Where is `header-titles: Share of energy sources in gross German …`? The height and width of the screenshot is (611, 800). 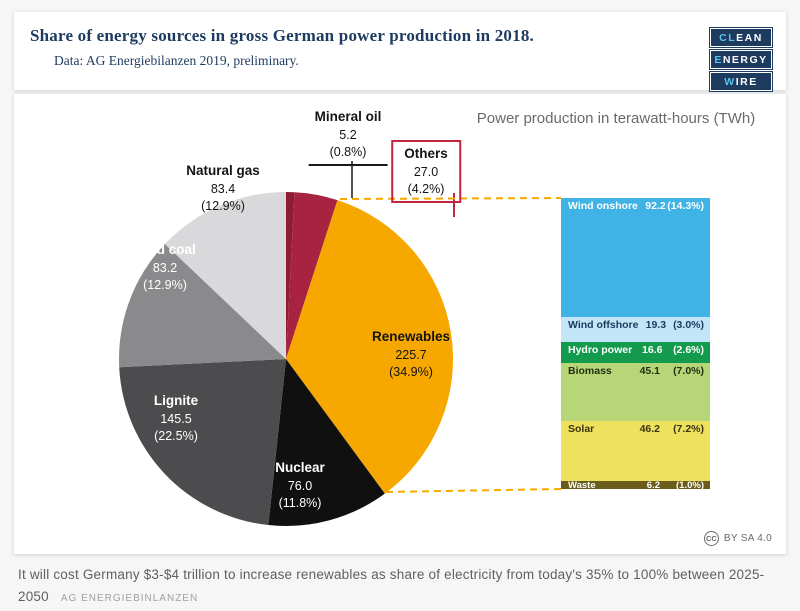
header-titles: Share of energy sources in gross German … is located at coordinates (282, 58).